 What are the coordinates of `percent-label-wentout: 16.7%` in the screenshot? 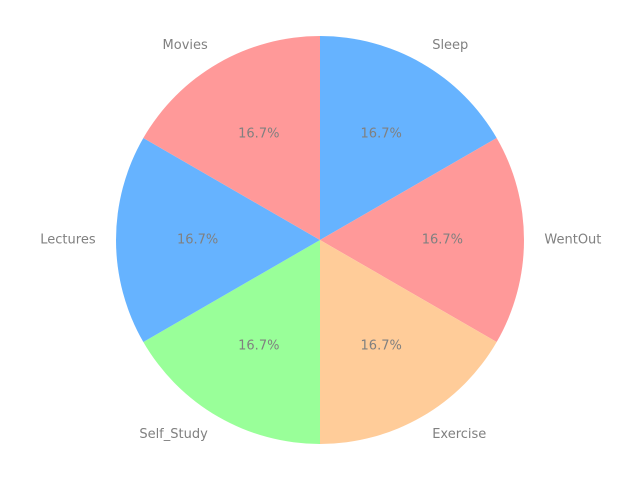 It's located at (442, 240).